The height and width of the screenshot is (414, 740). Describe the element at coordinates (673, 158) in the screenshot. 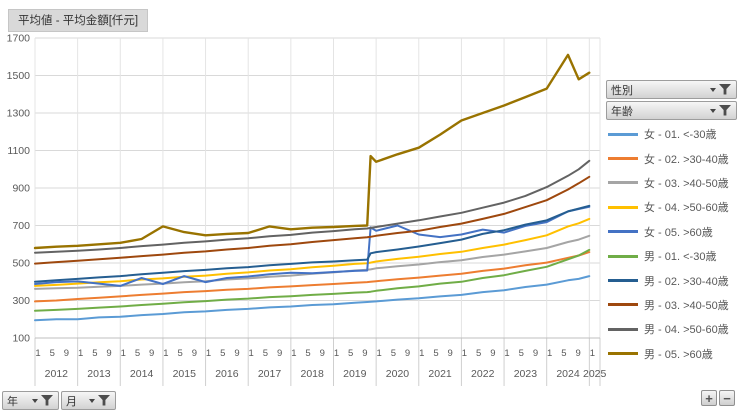

I see `legend-item-1: 女 - 02. >30-40歳` at that location.